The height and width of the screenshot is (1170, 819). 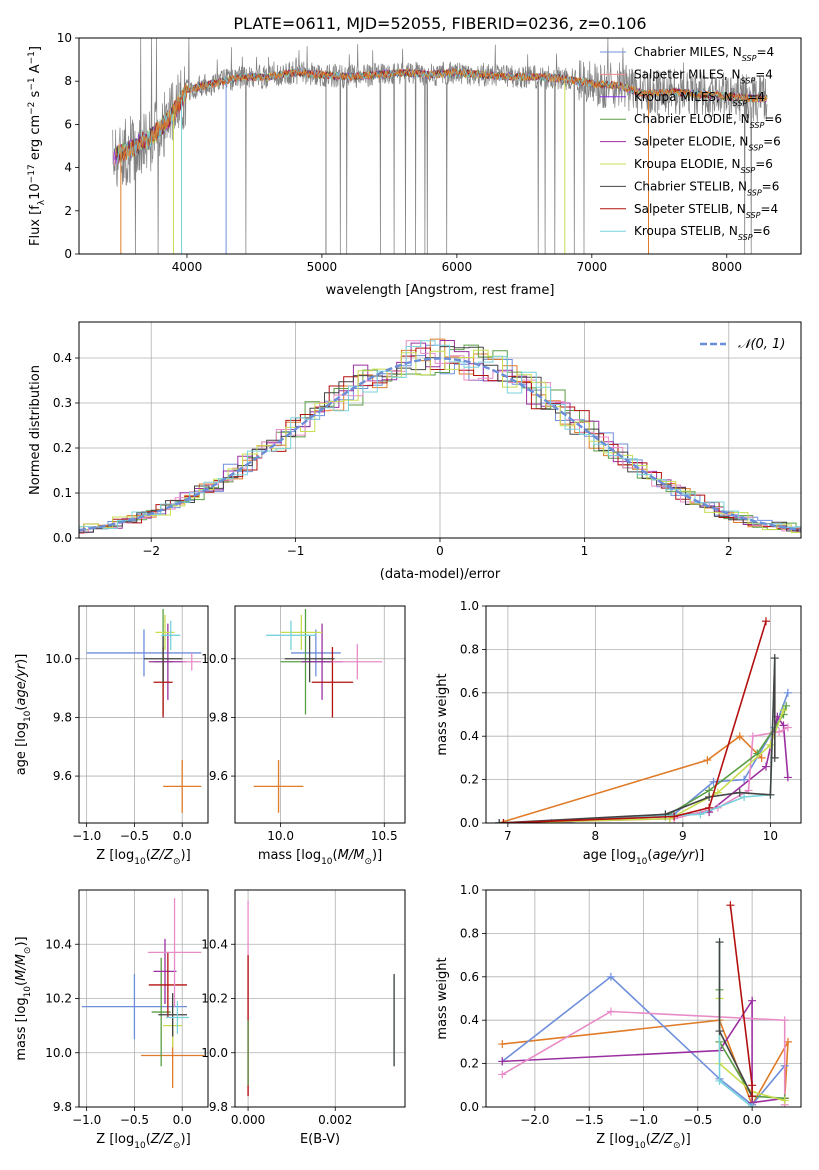 What do you see at coordinates (457, 267) in the screenshot?
I see `x-tick-label: 6000` at bounding box center [457, 267].